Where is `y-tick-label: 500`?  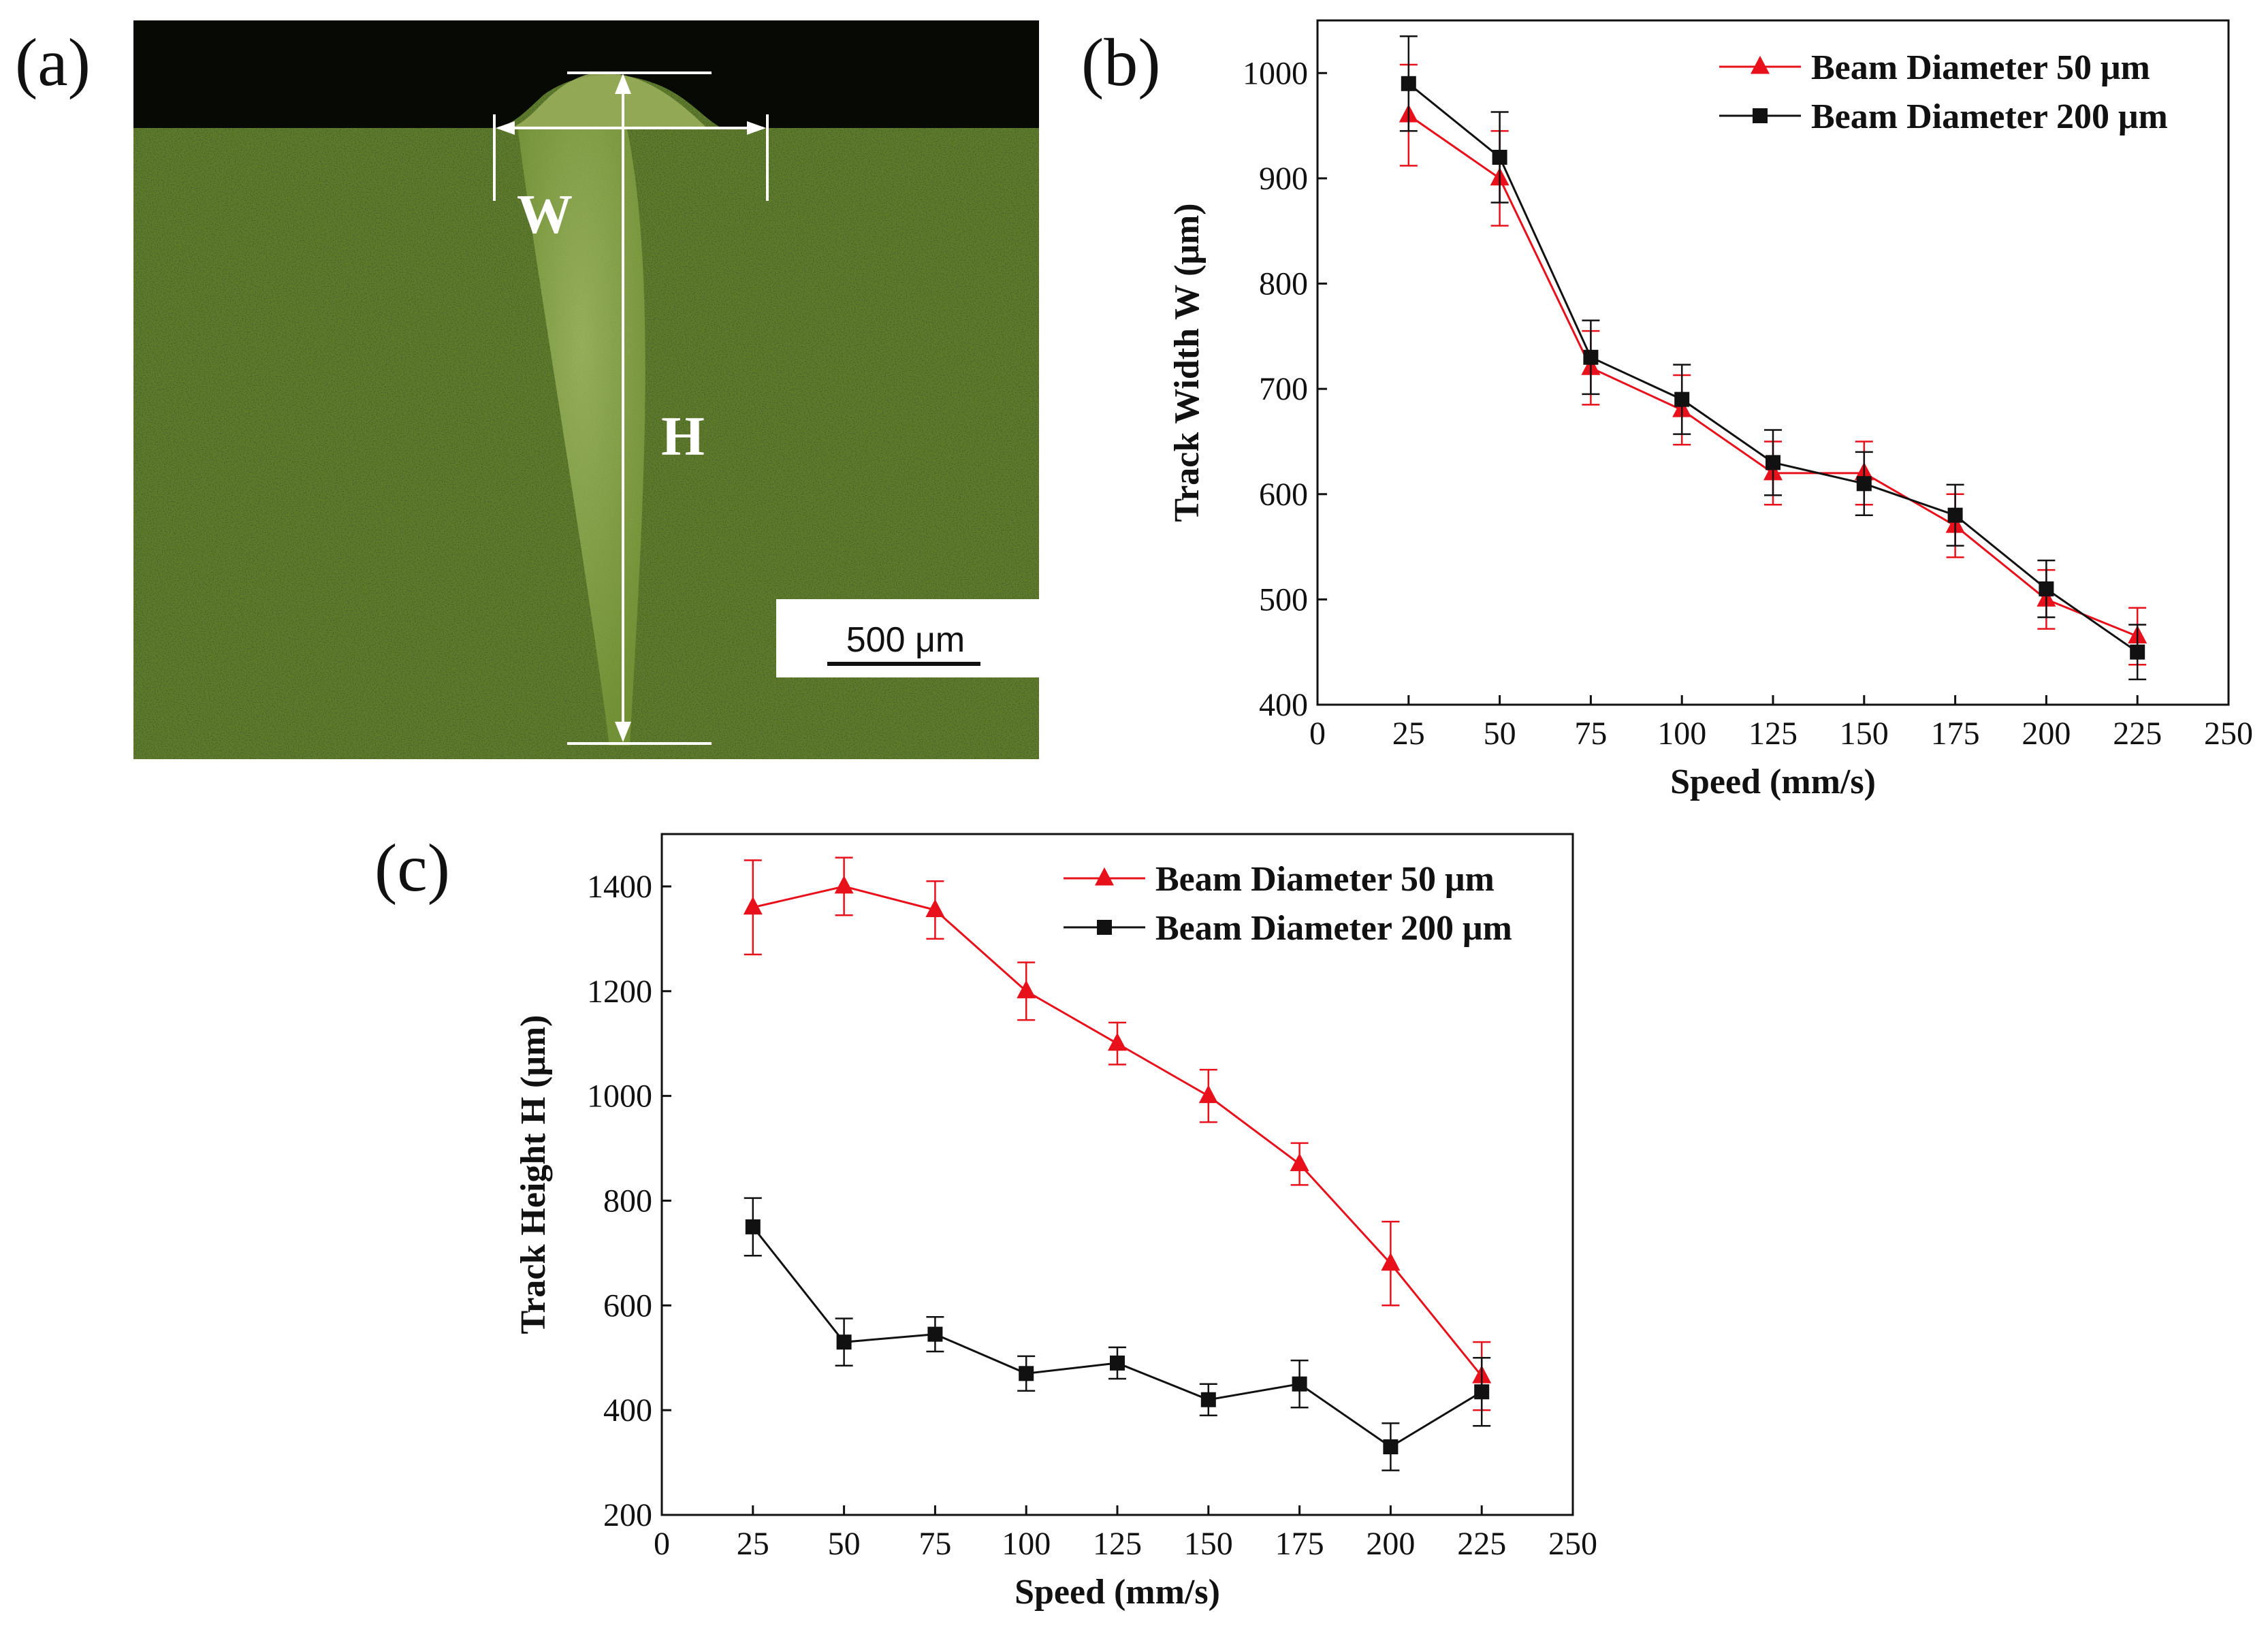
y-tick-label: 500 is located at coordinates (1283, 599).